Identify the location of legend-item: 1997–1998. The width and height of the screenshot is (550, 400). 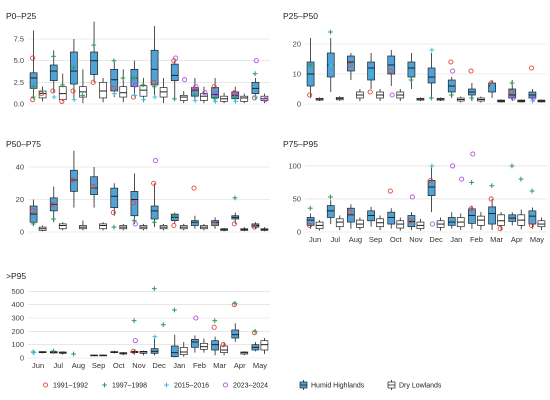
(124, 386).